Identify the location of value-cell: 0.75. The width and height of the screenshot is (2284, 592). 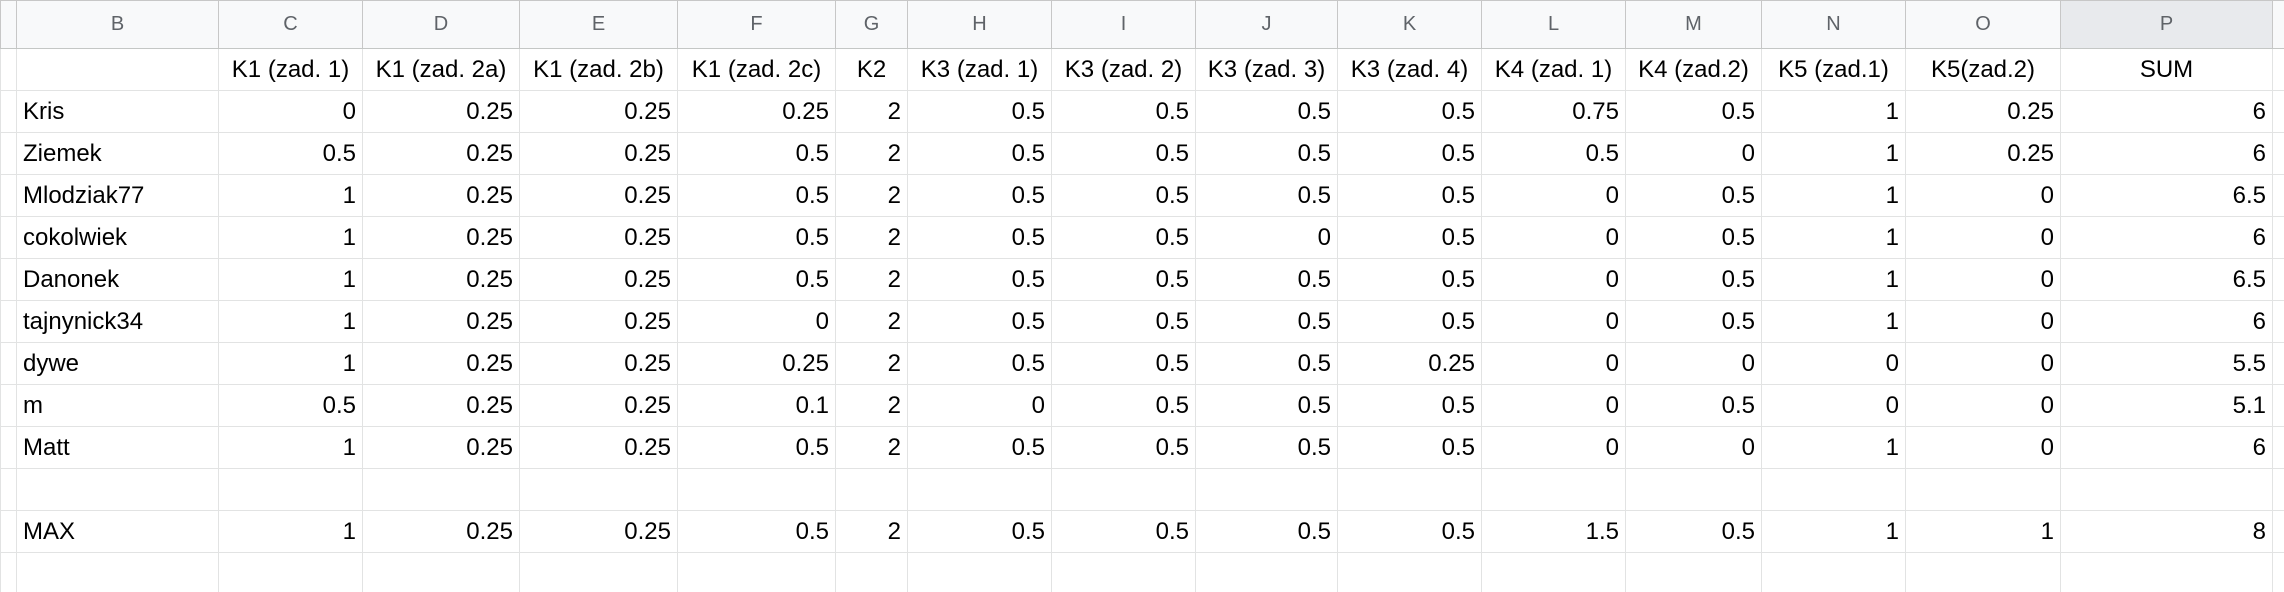
(1553, 111).